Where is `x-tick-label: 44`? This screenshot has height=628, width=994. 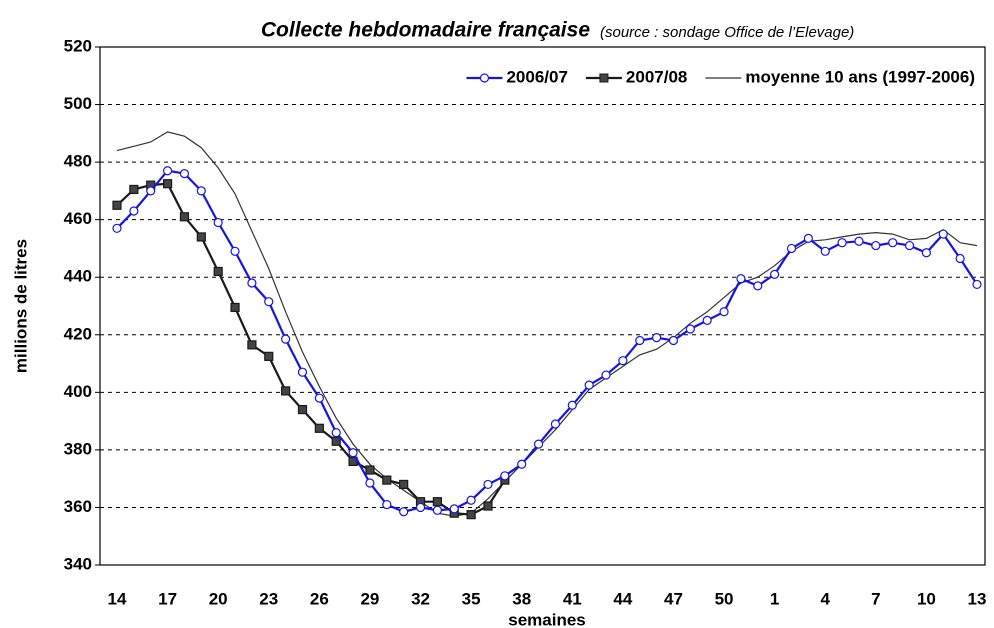 x-tick-label: 44 is located at coordinates (622, 598).